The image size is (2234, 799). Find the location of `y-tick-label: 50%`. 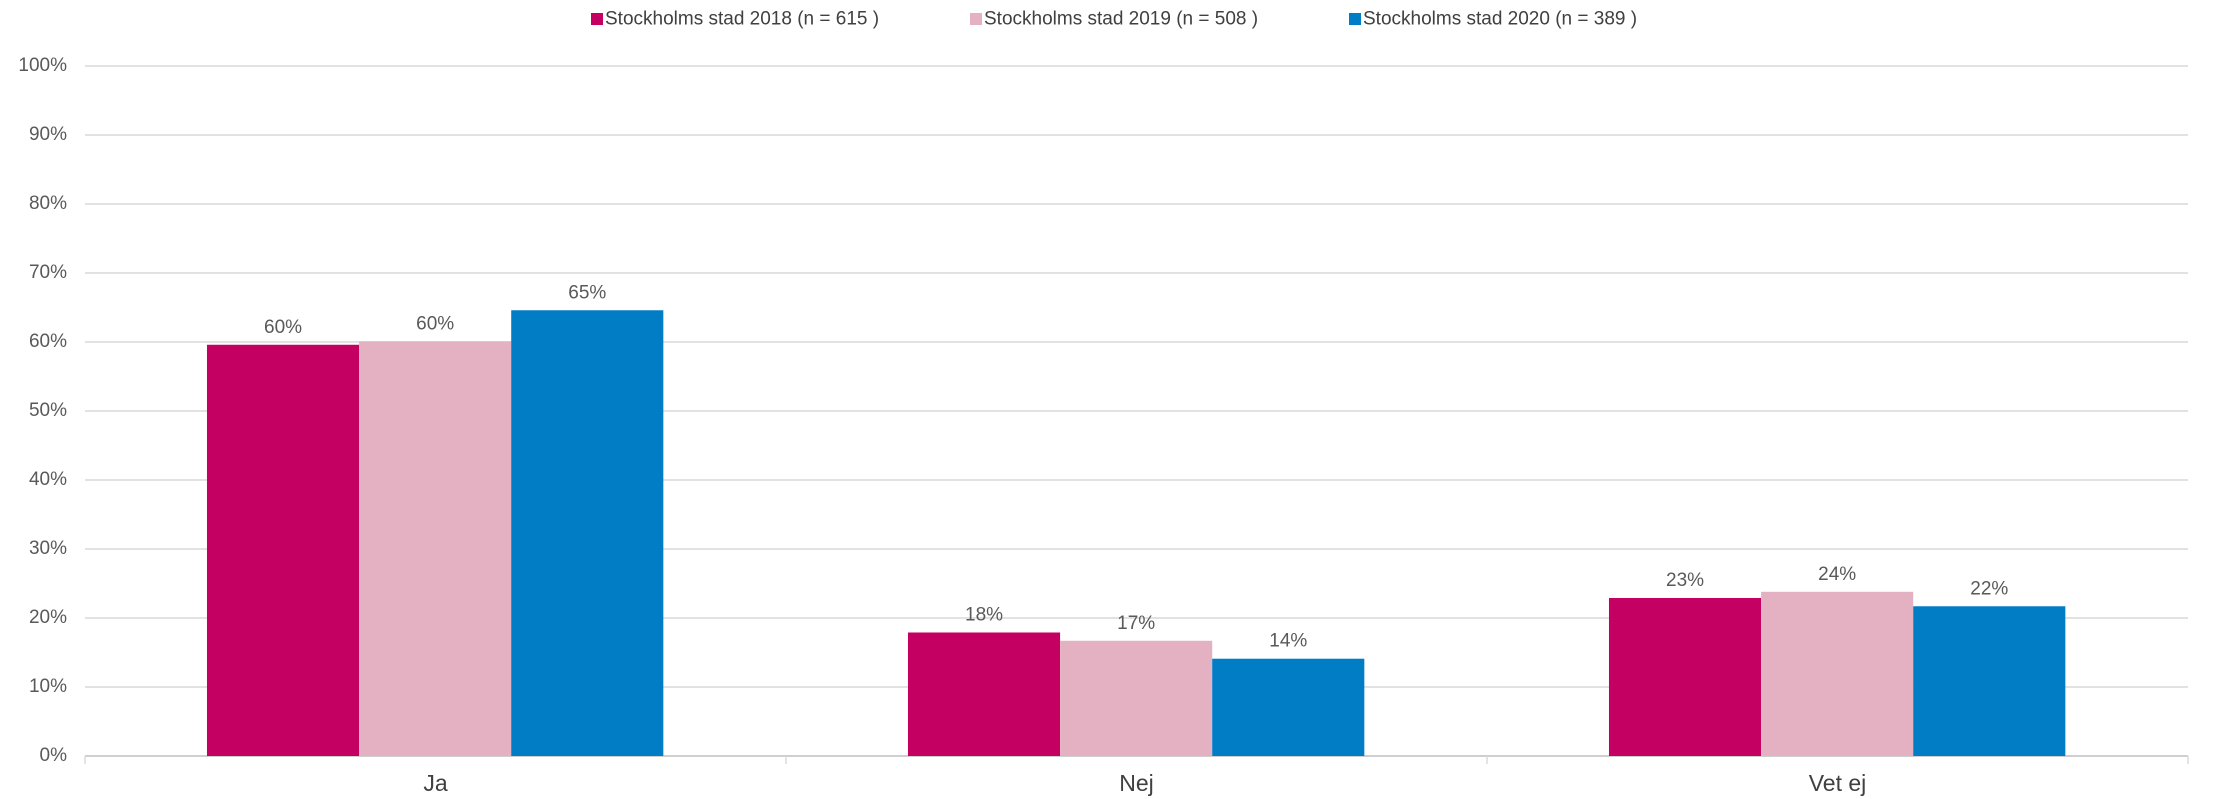

y-tick-label: 50% is located at coordinates (48, 410).